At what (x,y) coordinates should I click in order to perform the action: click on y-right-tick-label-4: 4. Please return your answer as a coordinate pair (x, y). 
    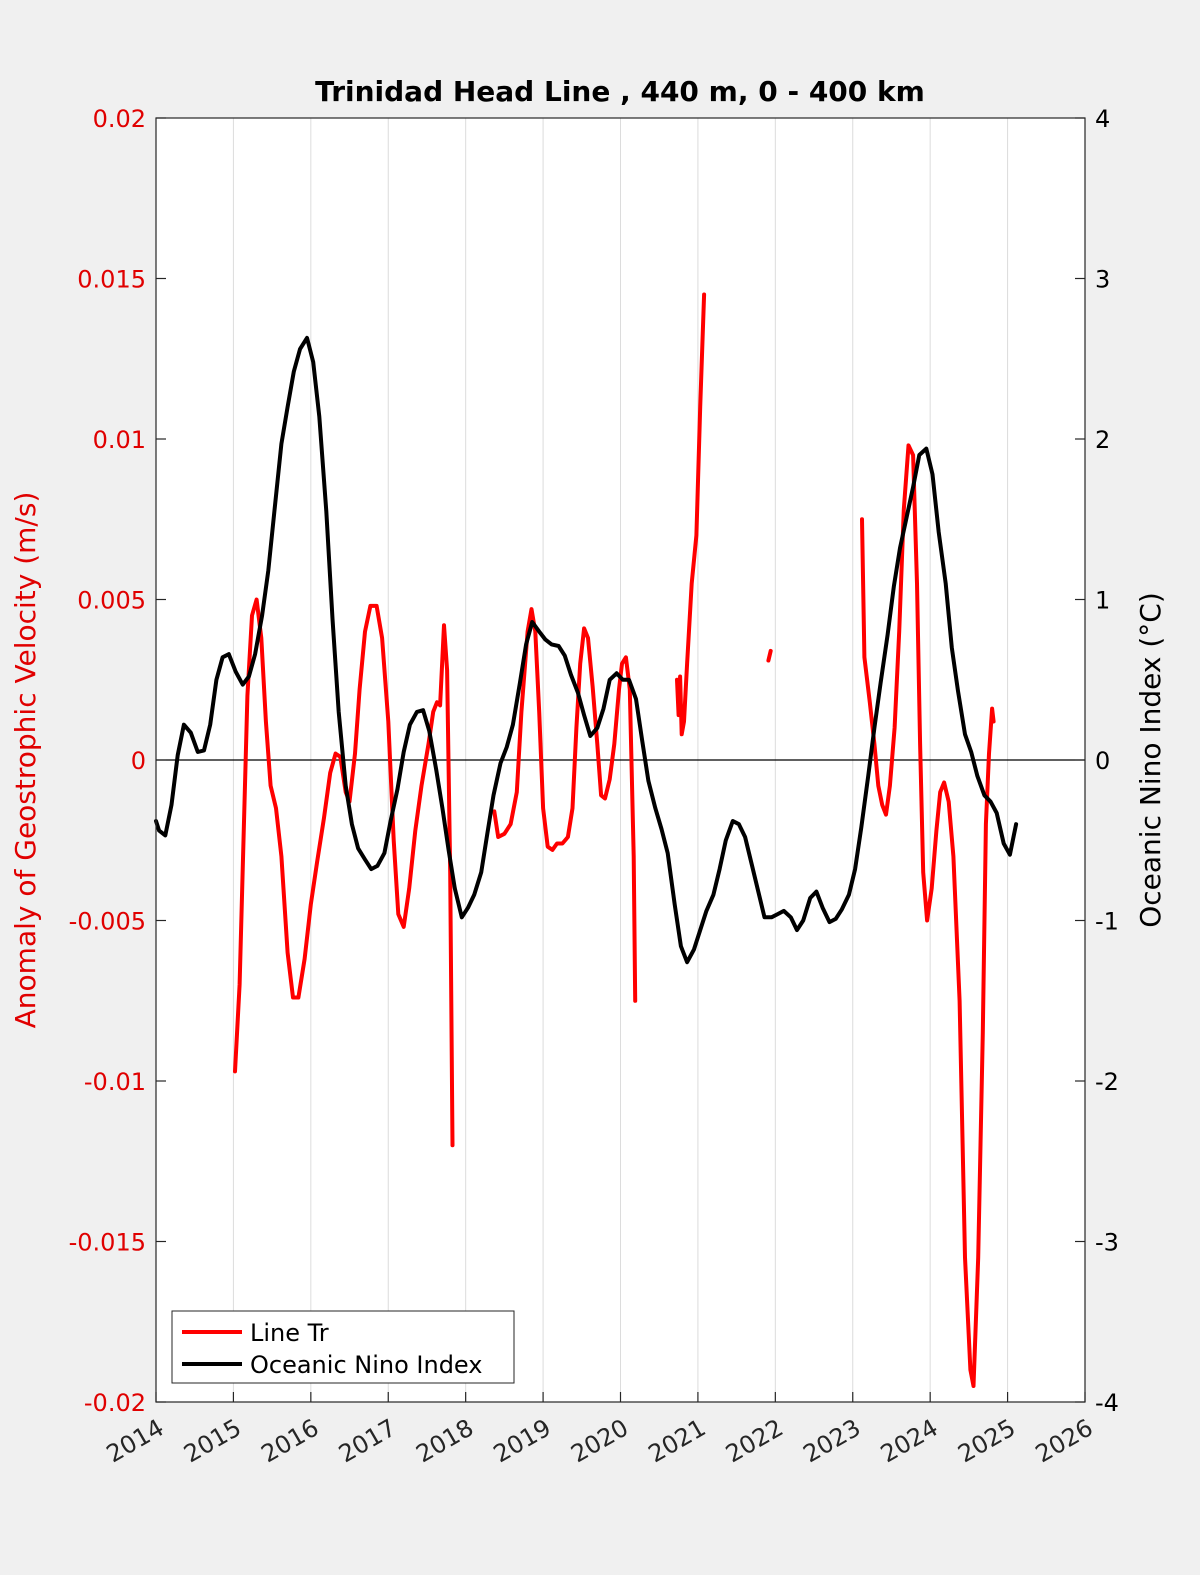
    Looking at the image, I should click on (1102, 119).